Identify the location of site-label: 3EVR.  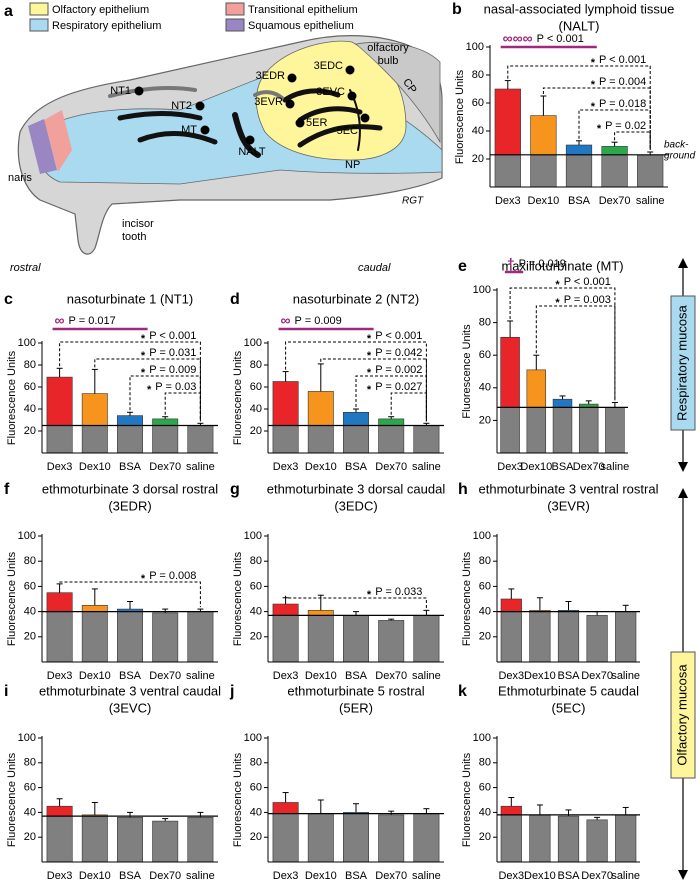
(268, 102).